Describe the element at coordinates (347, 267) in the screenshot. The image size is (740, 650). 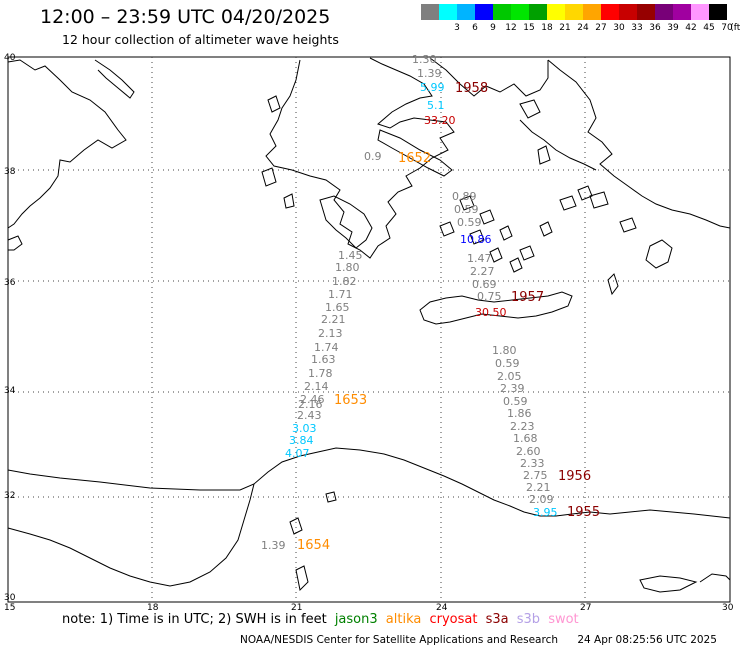
I see `observation-value: 1.80` at that location.